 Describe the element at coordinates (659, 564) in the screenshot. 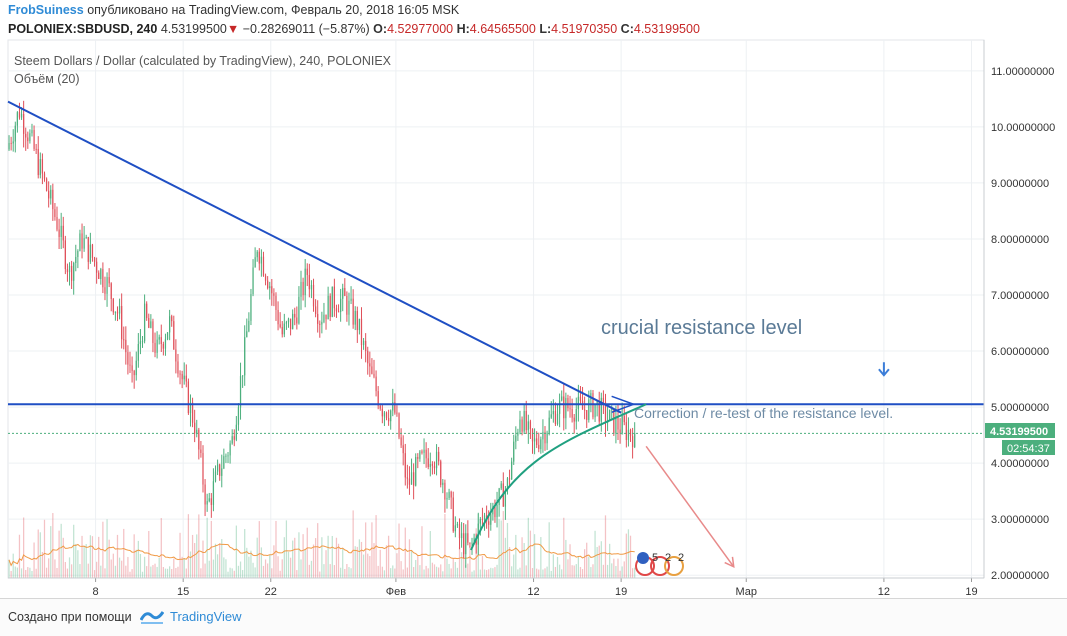

I see `event-flags: 5 2 2` at that location.